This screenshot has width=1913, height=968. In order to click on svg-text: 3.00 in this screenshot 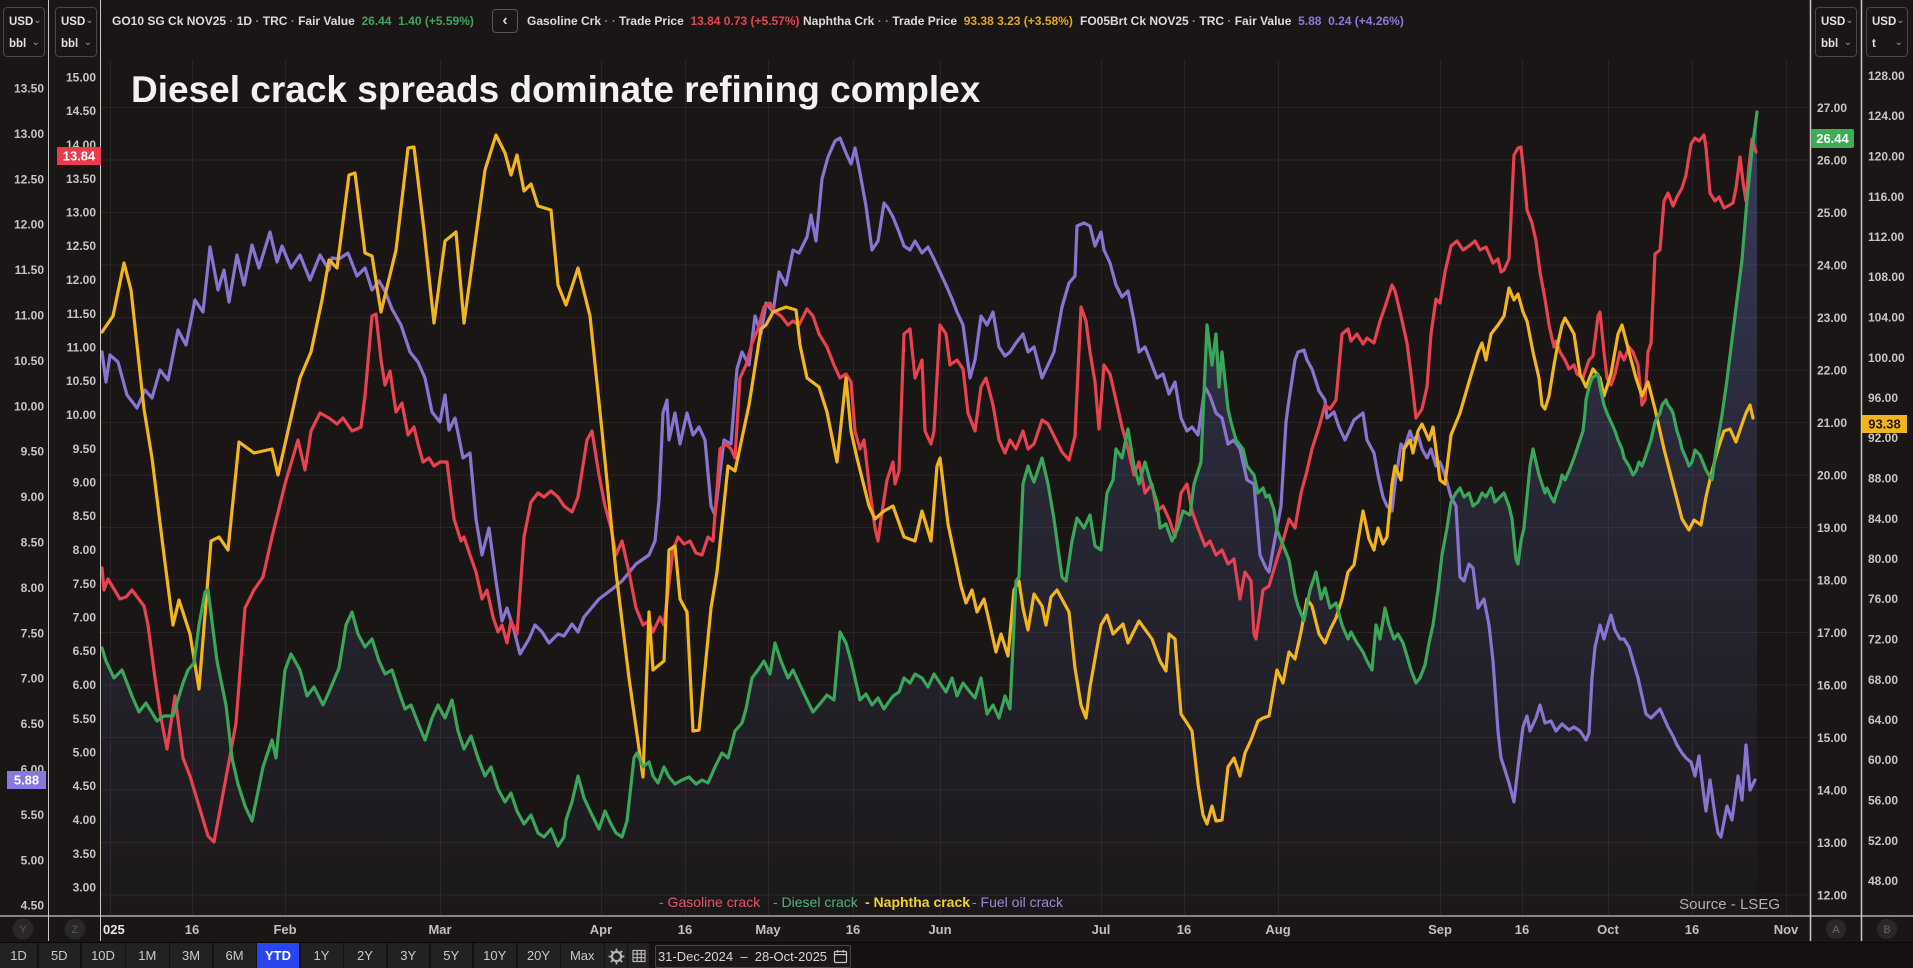, I will do `click(85, 888)`.